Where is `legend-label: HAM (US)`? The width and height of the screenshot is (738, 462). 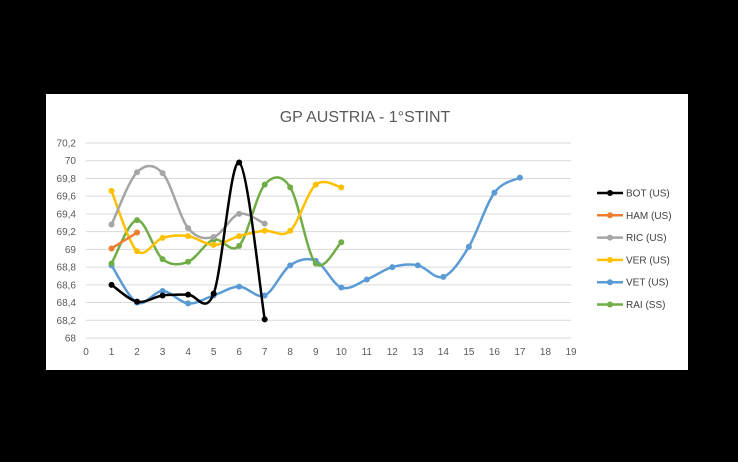 legend-label: HAM (US) is located at coordinates (649, 216).